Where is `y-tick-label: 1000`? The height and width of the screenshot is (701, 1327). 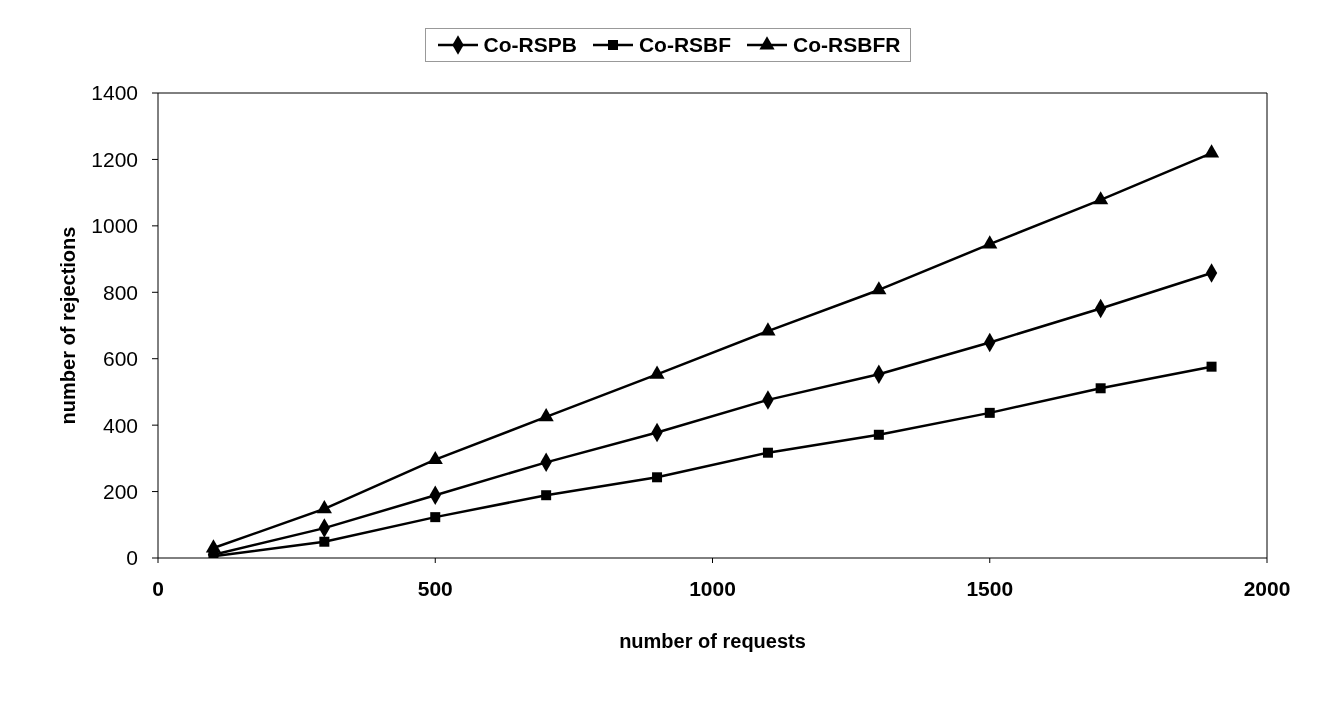
y-tick-label: 1000 is located at coordinates (114, 226).